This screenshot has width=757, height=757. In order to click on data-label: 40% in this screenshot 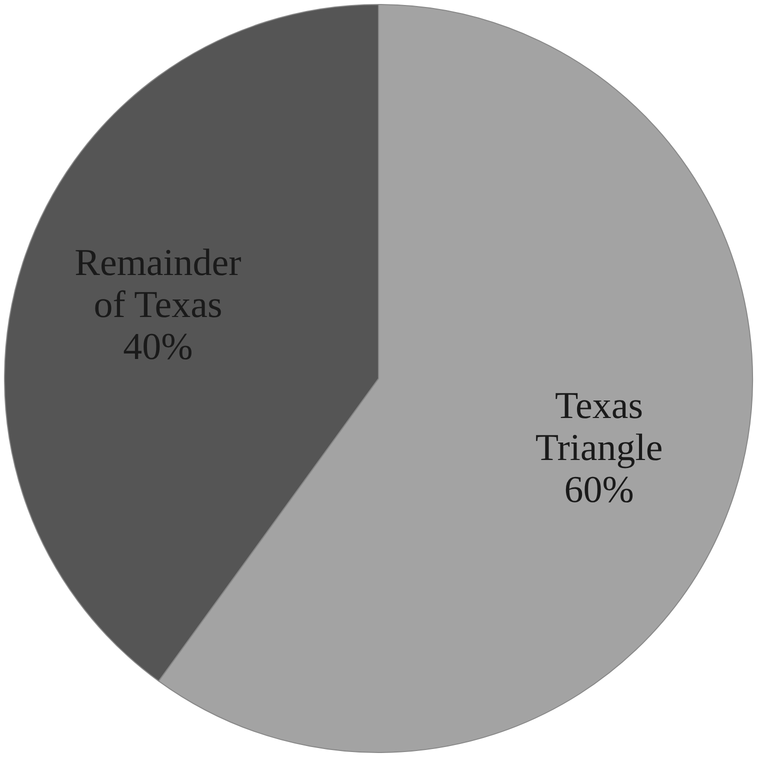, I will do `click(158, 347)`.